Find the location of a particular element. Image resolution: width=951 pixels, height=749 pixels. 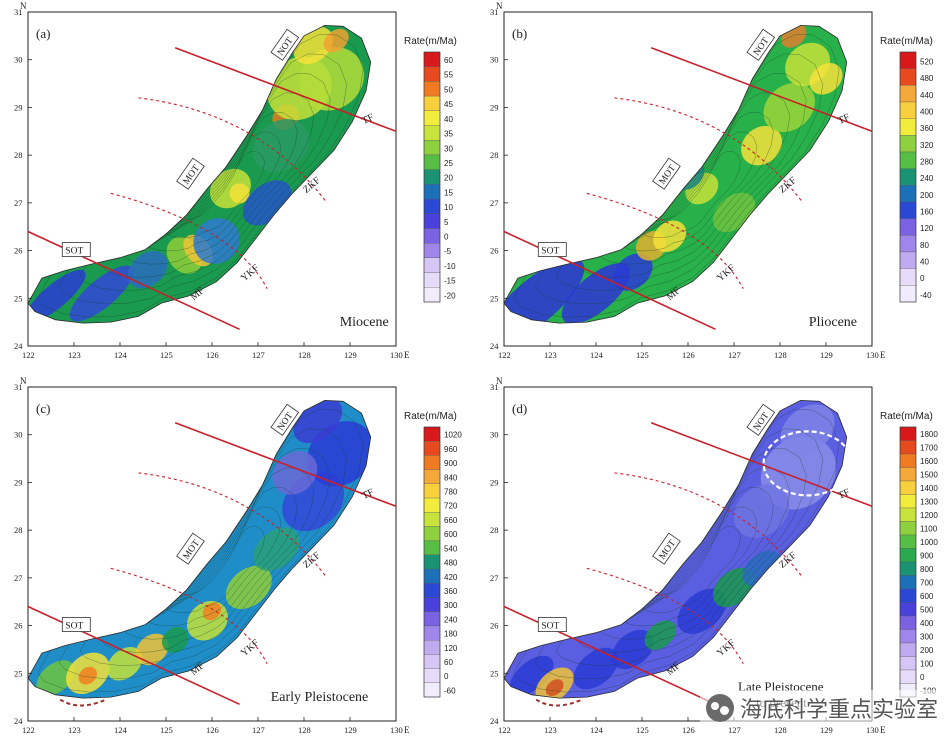

legend-title: Rate(m/Ma) is located at coordinates (430, 41).